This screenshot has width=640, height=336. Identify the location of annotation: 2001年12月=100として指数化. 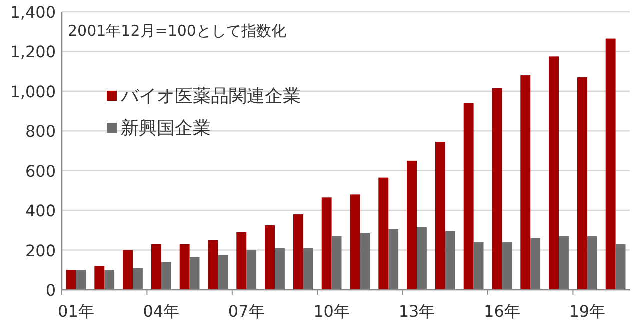
(177, 31).